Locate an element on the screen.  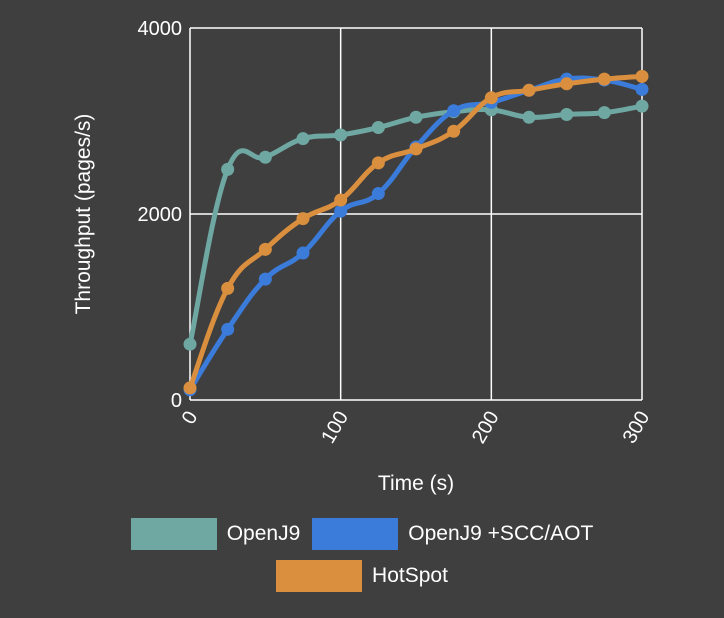
legend-item-openj9: OpenJ9 is located at coordinates (215, 534).